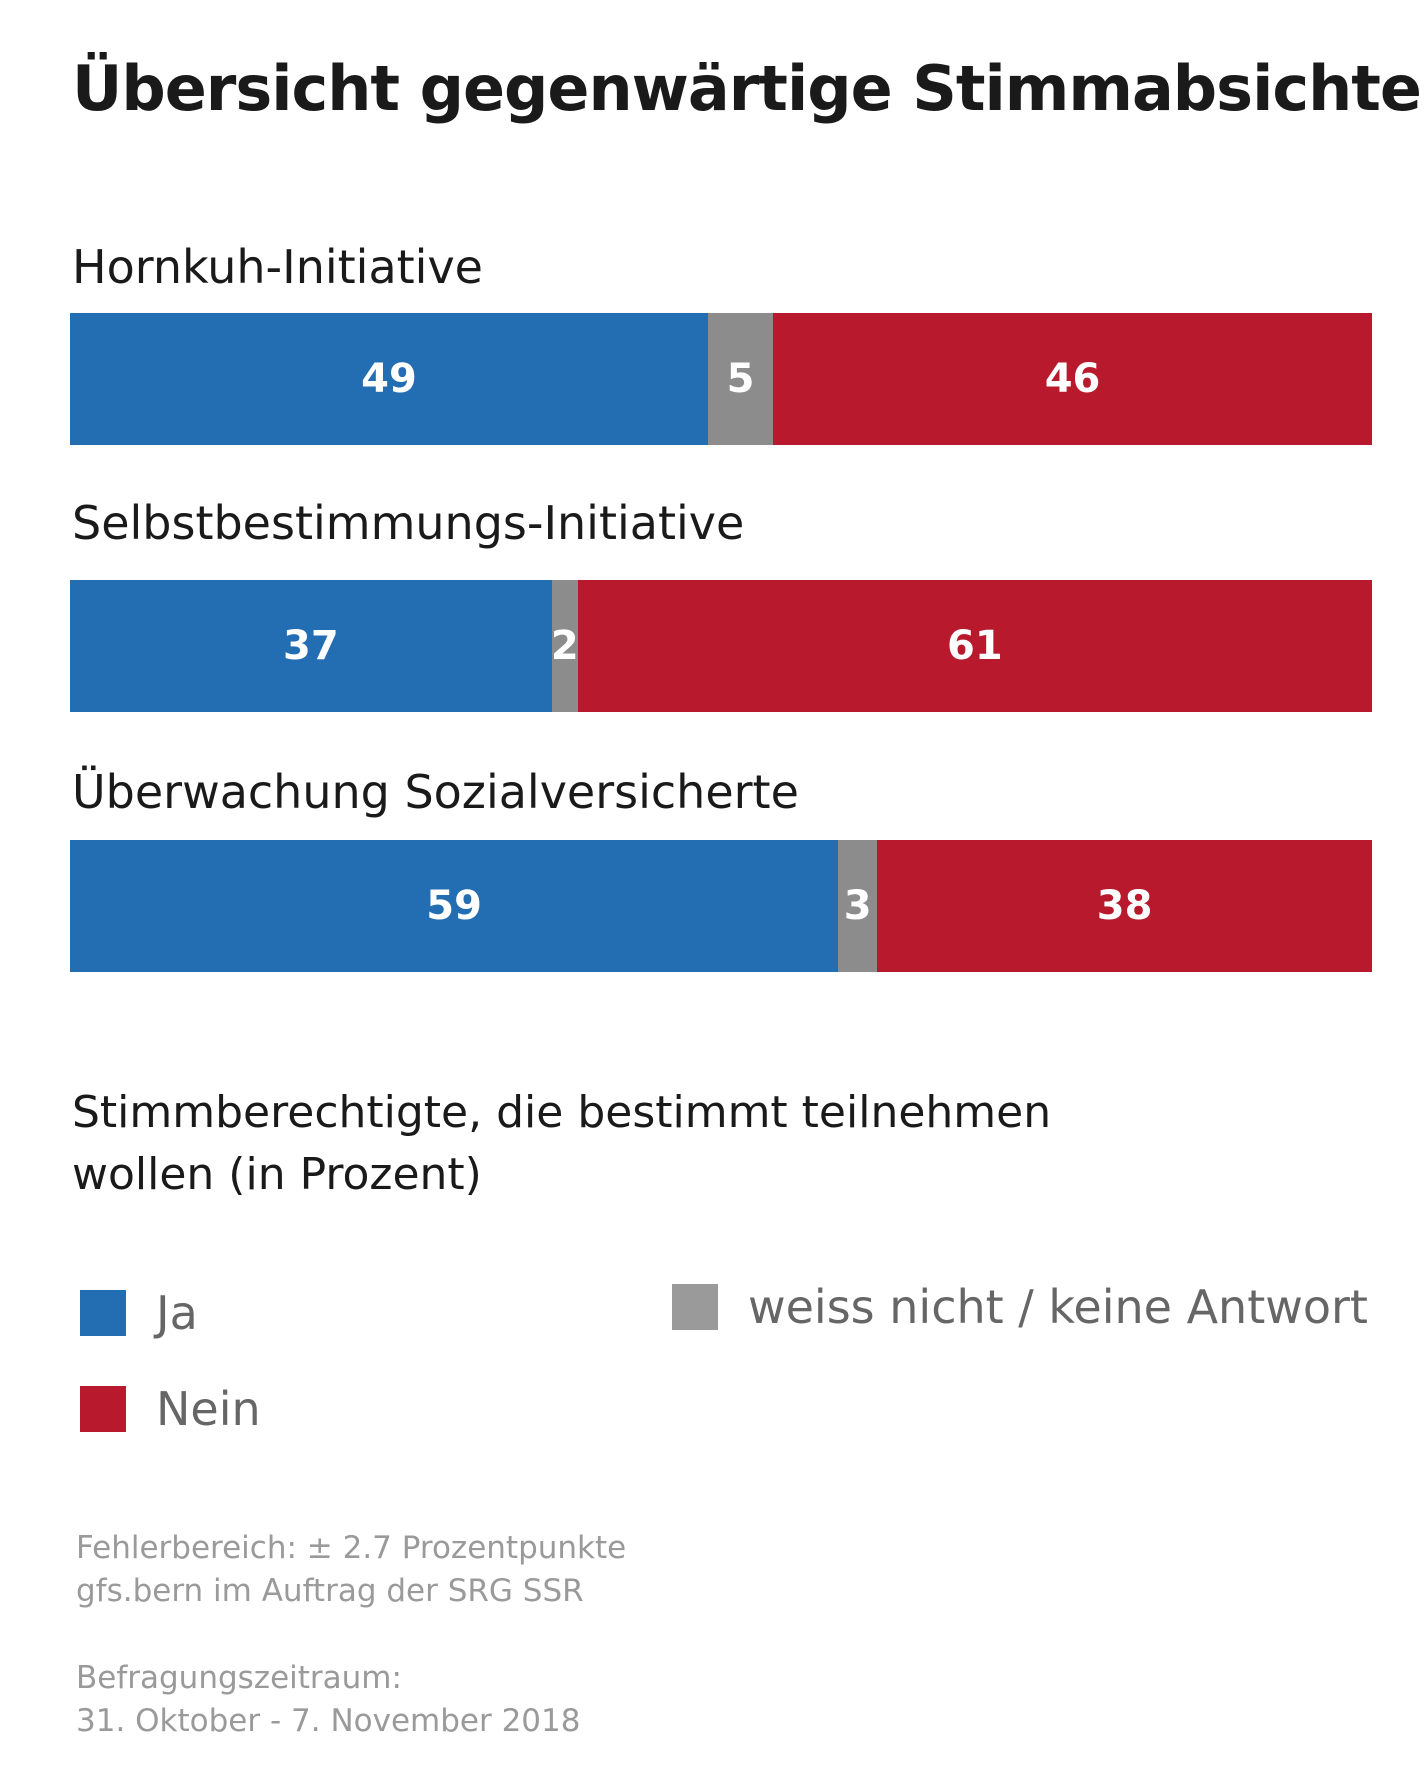  I want to click on bar-selbstbestimmung: 37 2 61, so click(721, 646).